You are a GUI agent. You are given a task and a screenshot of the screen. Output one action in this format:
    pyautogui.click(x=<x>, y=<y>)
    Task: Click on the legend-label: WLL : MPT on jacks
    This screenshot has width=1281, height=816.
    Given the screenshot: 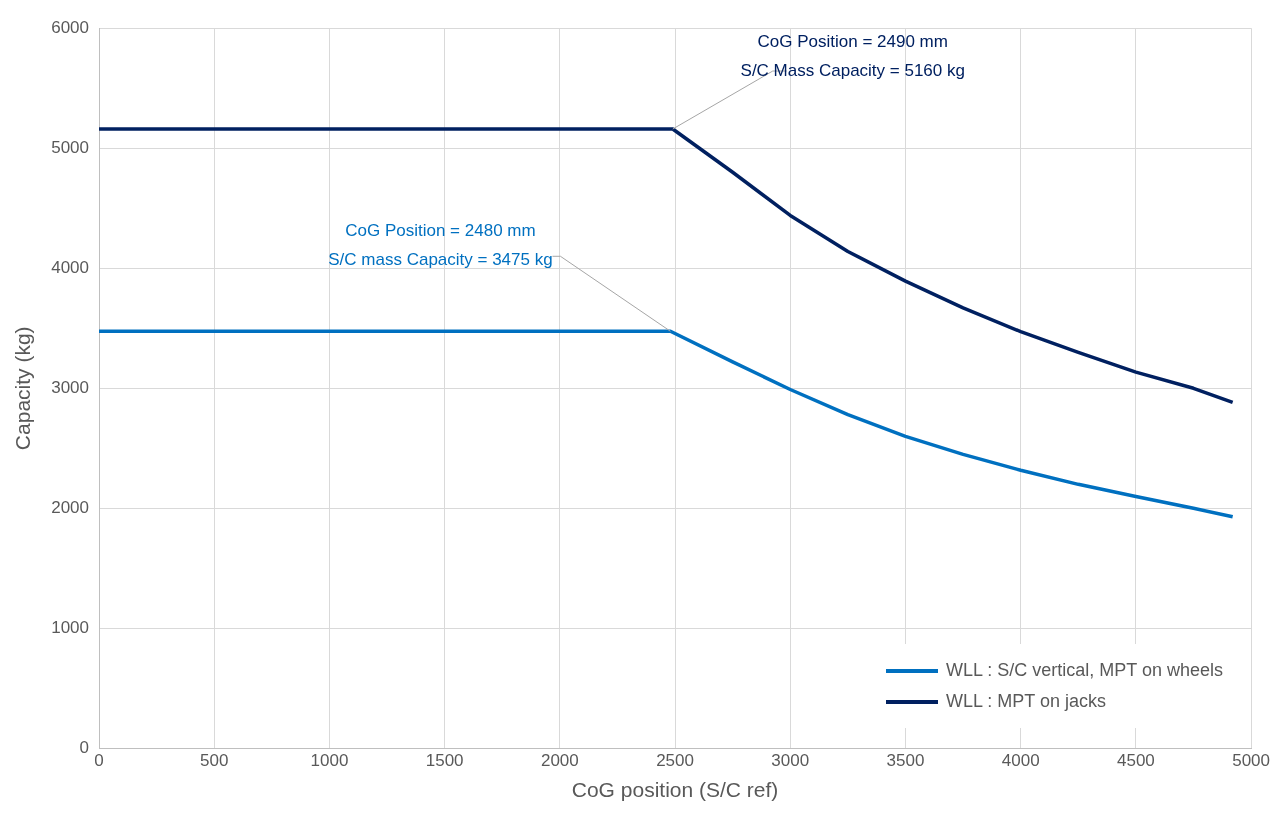 What is the action you would take?
    pyautogui.click(x=1025, y=701)
    